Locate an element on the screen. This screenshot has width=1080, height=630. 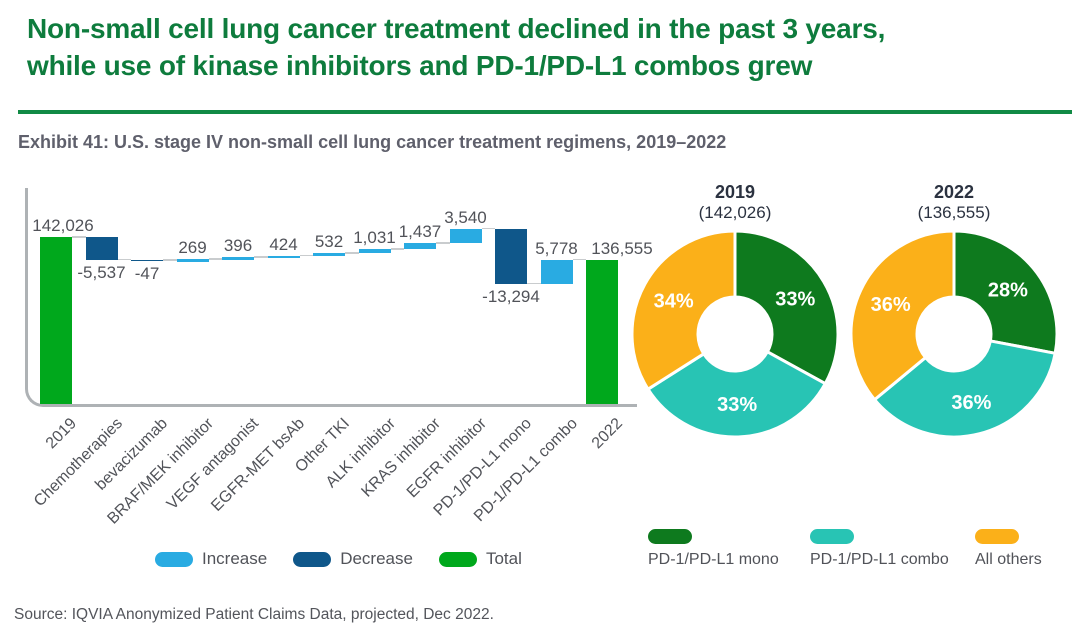
waterfall-bar-kras-inhibitor is located at coordinates (420, 246).